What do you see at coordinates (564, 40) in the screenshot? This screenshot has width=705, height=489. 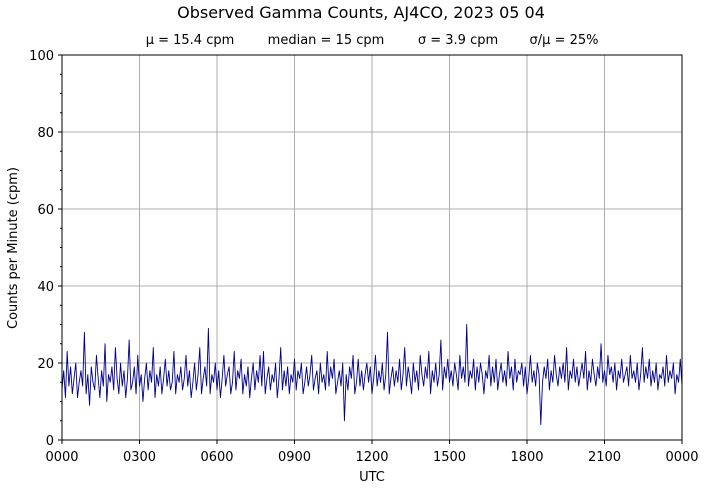 I see `stat-cv: σ/μ = 25%` at bounding box center [564, 40].